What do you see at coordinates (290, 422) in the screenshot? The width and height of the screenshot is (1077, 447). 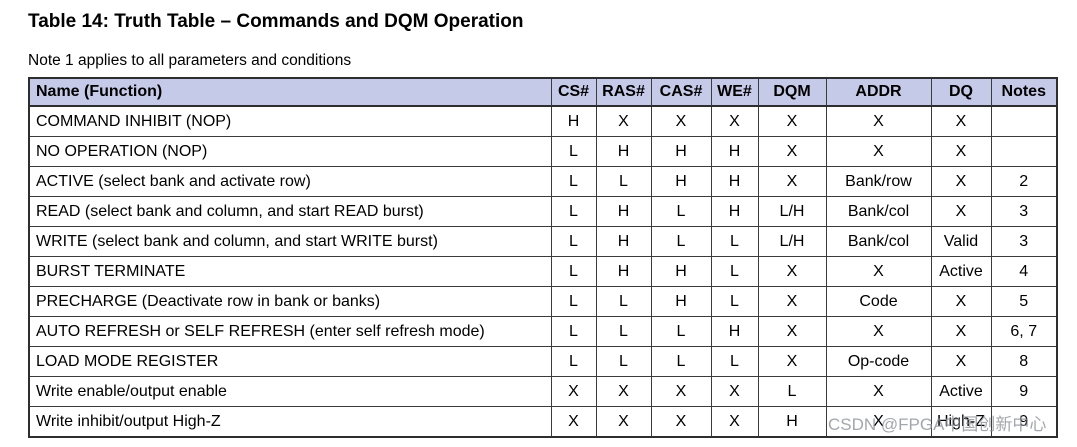 I see `command-name-cell: Write inhibit/output High-Z` at bounding box center [290, 422].